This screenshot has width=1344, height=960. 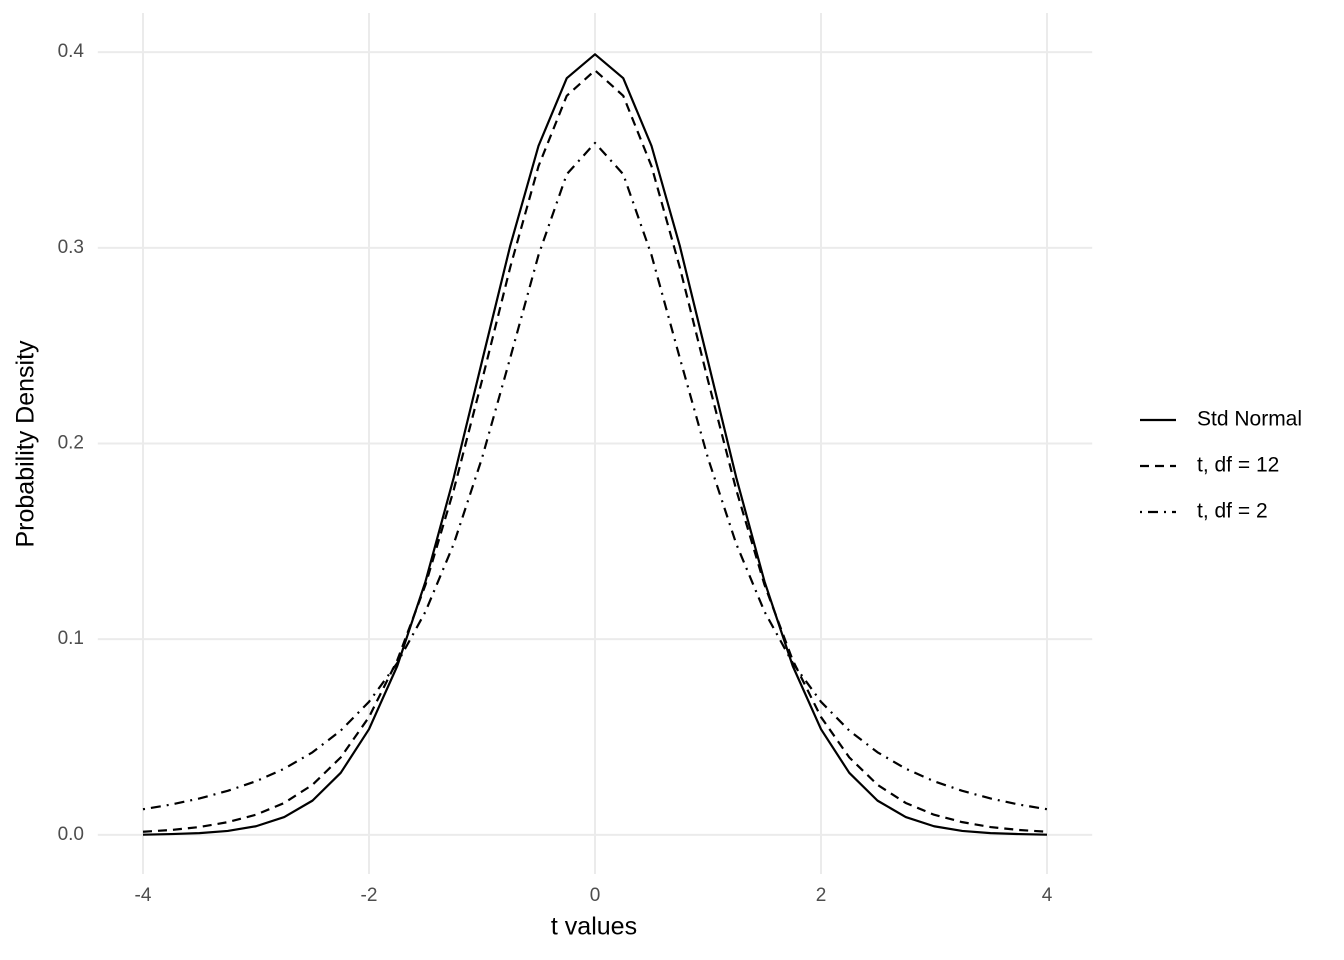 What do you see at coordinates (369, 895) in the screenshot?
I see `x-tick-label: -2` at bounding box center [369, 895].